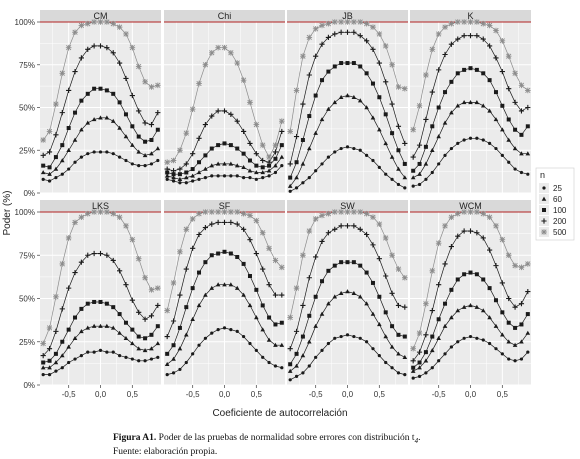 This screenshot has width=580, height=459. What do you see at coordinates (88, 104) in the screenshot?
I see `facet-cm: CM 0% 25% 50% 75% 100%` at bounding box center [88, 104].